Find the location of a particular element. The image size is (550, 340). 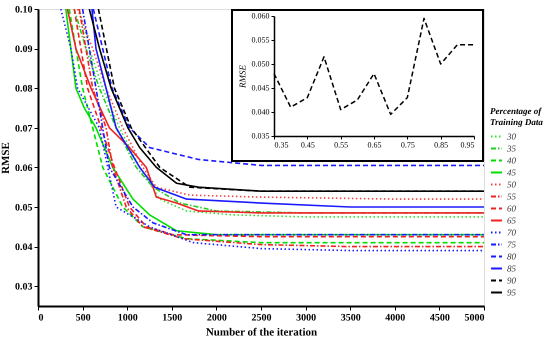

x-tick-label: 2500 is located at coordinates (262, 318).